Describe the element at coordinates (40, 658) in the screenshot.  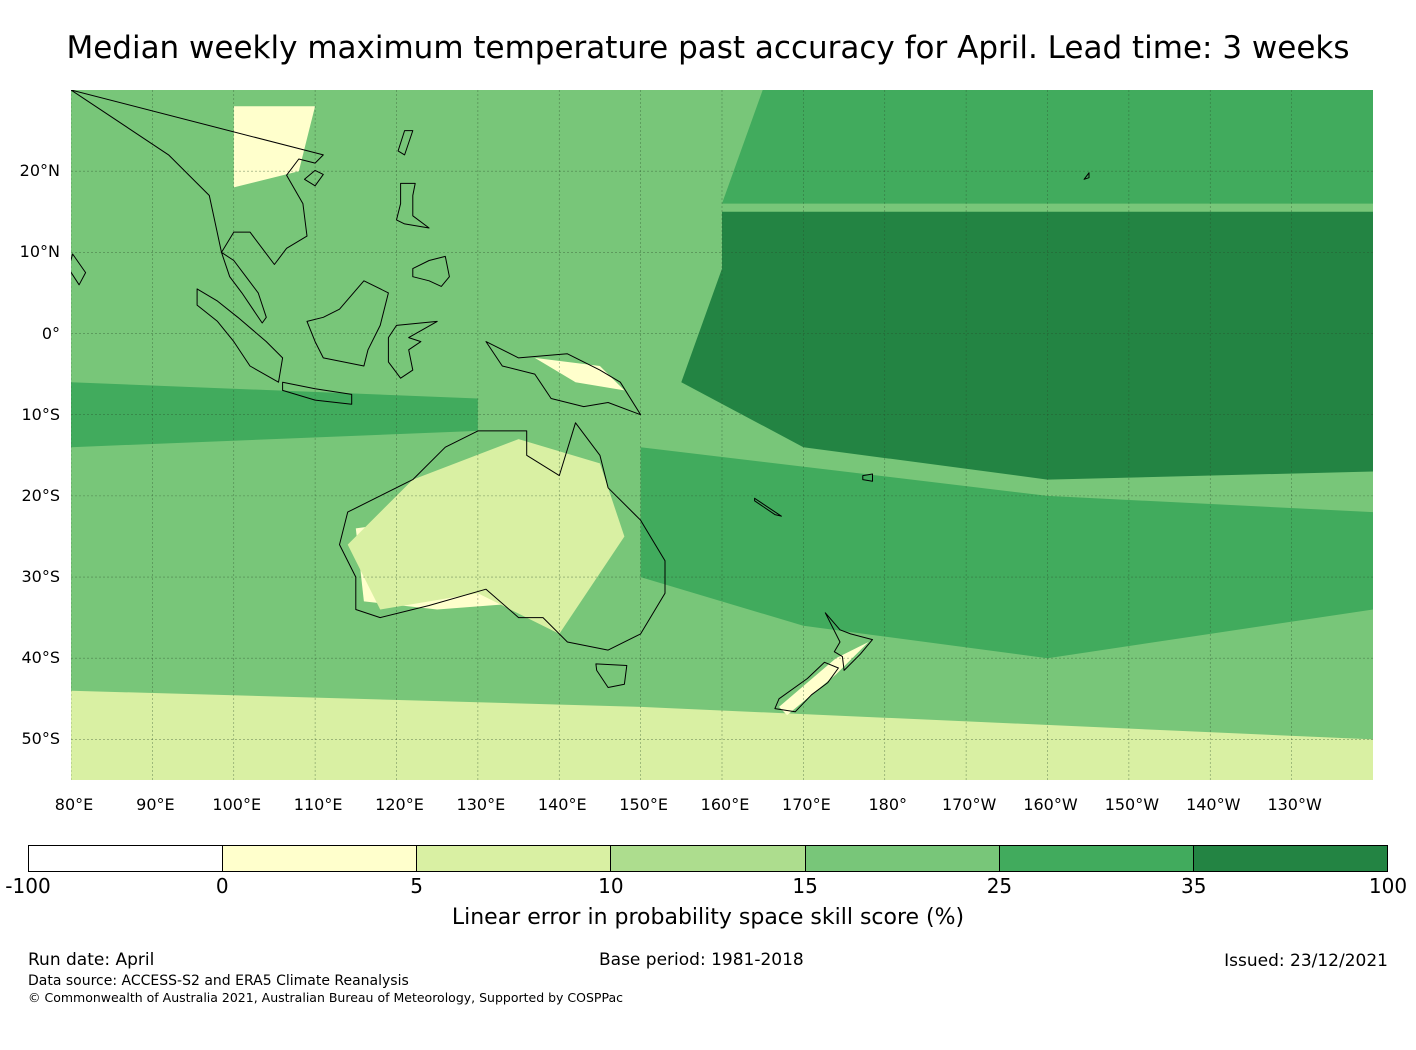
I see `lat-label: 40°S` at that location.